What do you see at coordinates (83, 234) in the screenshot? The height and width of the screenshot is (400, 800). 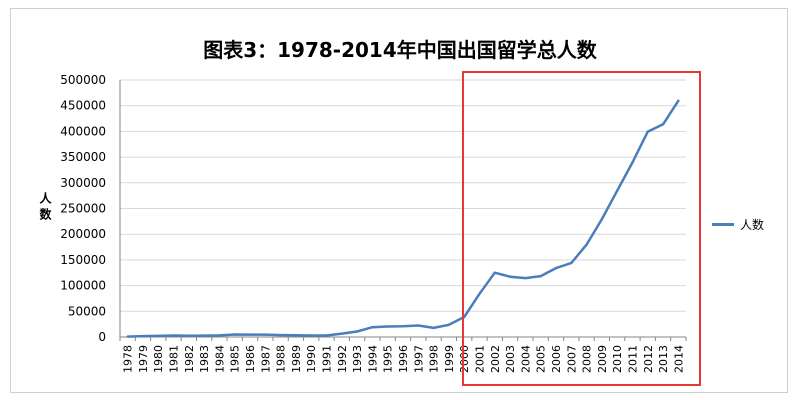 I see `y-tick-label: 200000` at bounding box center [83, 234].